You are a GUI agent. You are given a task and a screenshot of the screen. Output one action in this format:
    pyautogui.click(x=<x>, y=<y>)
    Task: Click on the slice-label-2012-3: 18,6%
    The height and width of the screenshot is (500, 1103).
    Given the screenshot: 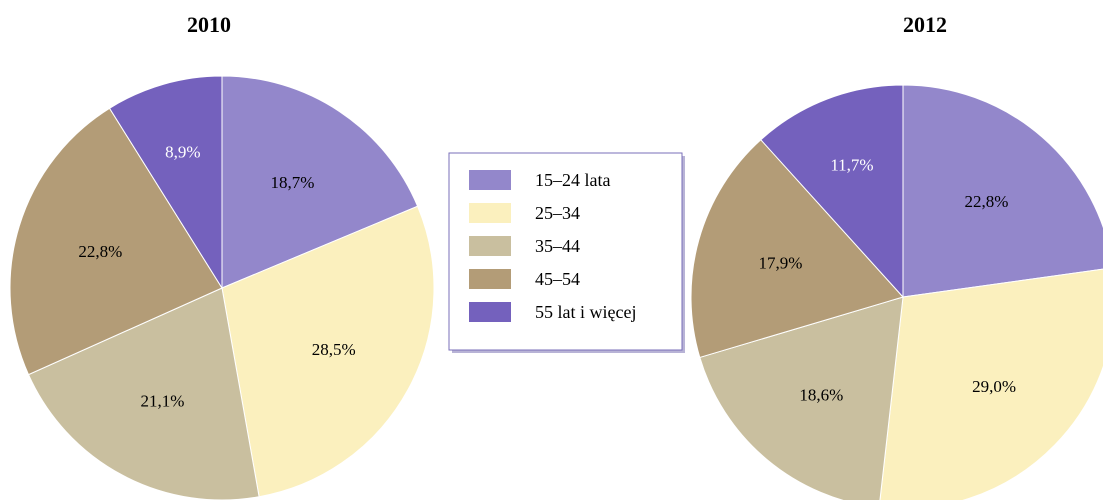 What is the action you would take?
    pyautogui.click(x=821, y=394)
    